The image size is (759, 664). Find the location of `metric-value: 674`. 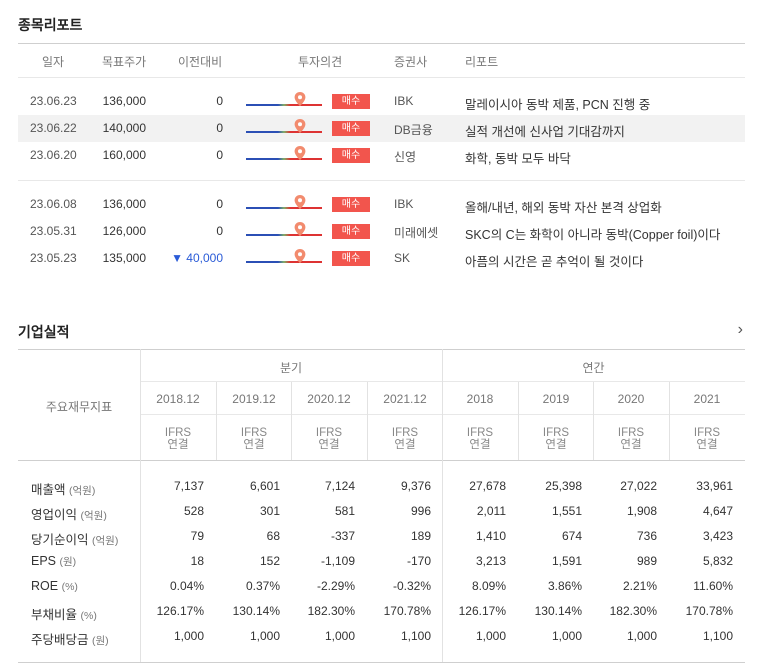

metric-value: 674 is located at coordinates (571, 536).